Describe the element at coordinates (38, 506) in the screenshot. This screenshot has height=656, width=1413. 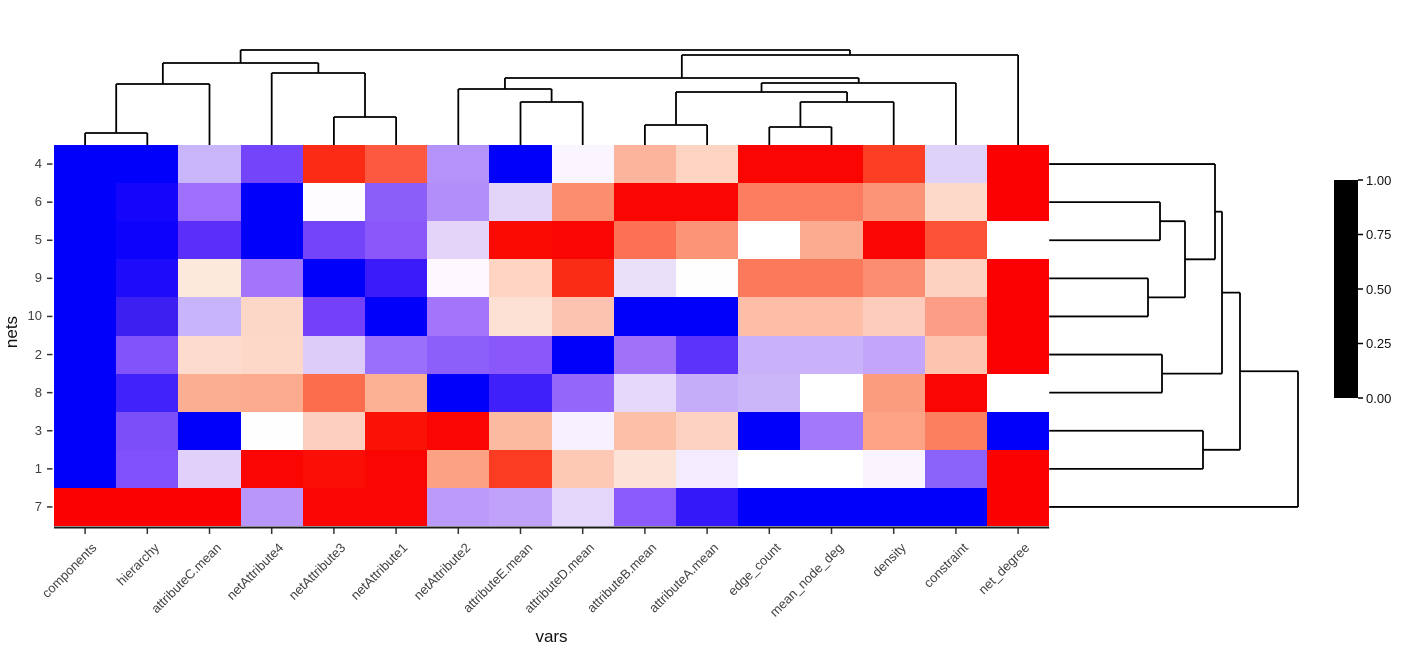
I see `row-label: 7` at that location.